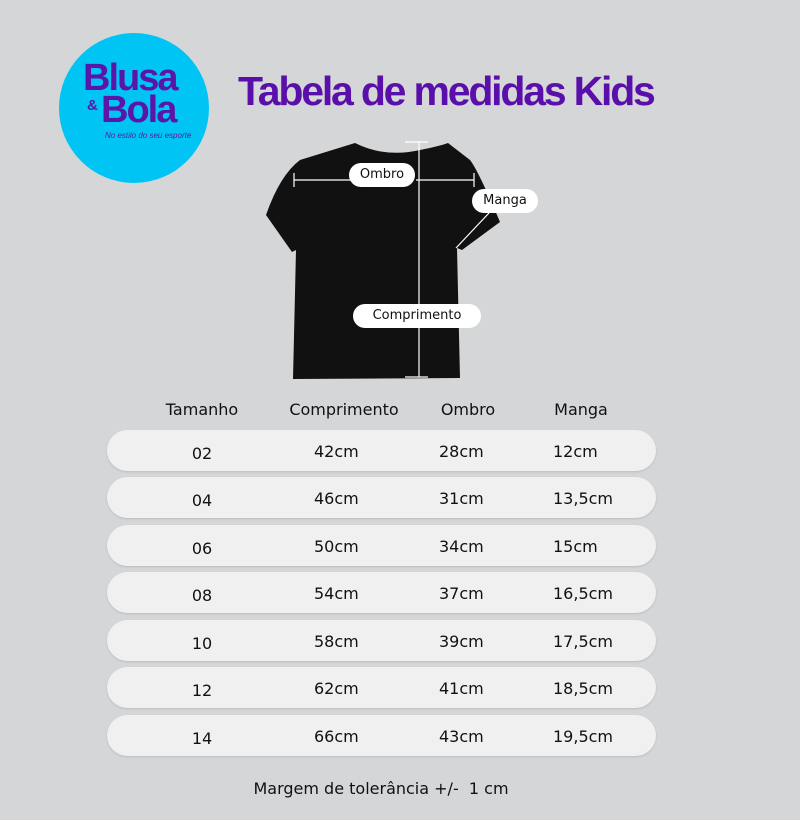  What do you see at coordinates (583, 593) in the screenshot?
I see `cell-manga: 16,5cm` at bounding box center [583, 593].